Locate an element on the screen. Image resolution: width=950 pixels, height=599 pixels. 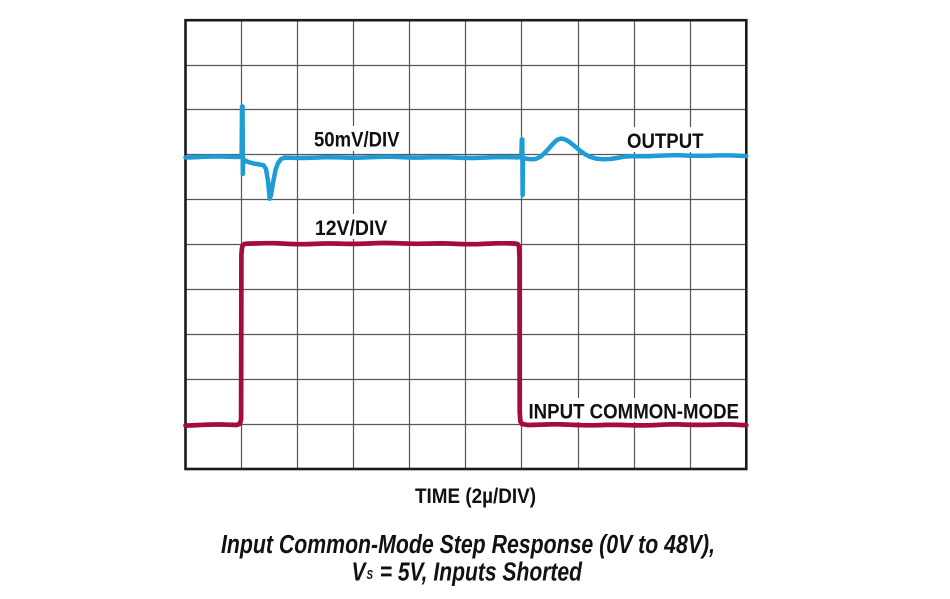
svg-text: OUTPUT is located at coordinates (665, 141).